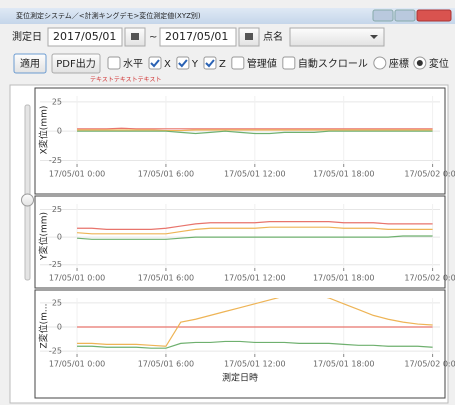  I want to click on options: 水平 X Y Z 管理値 自動スクロール 座標 変位, so click(278, 63).